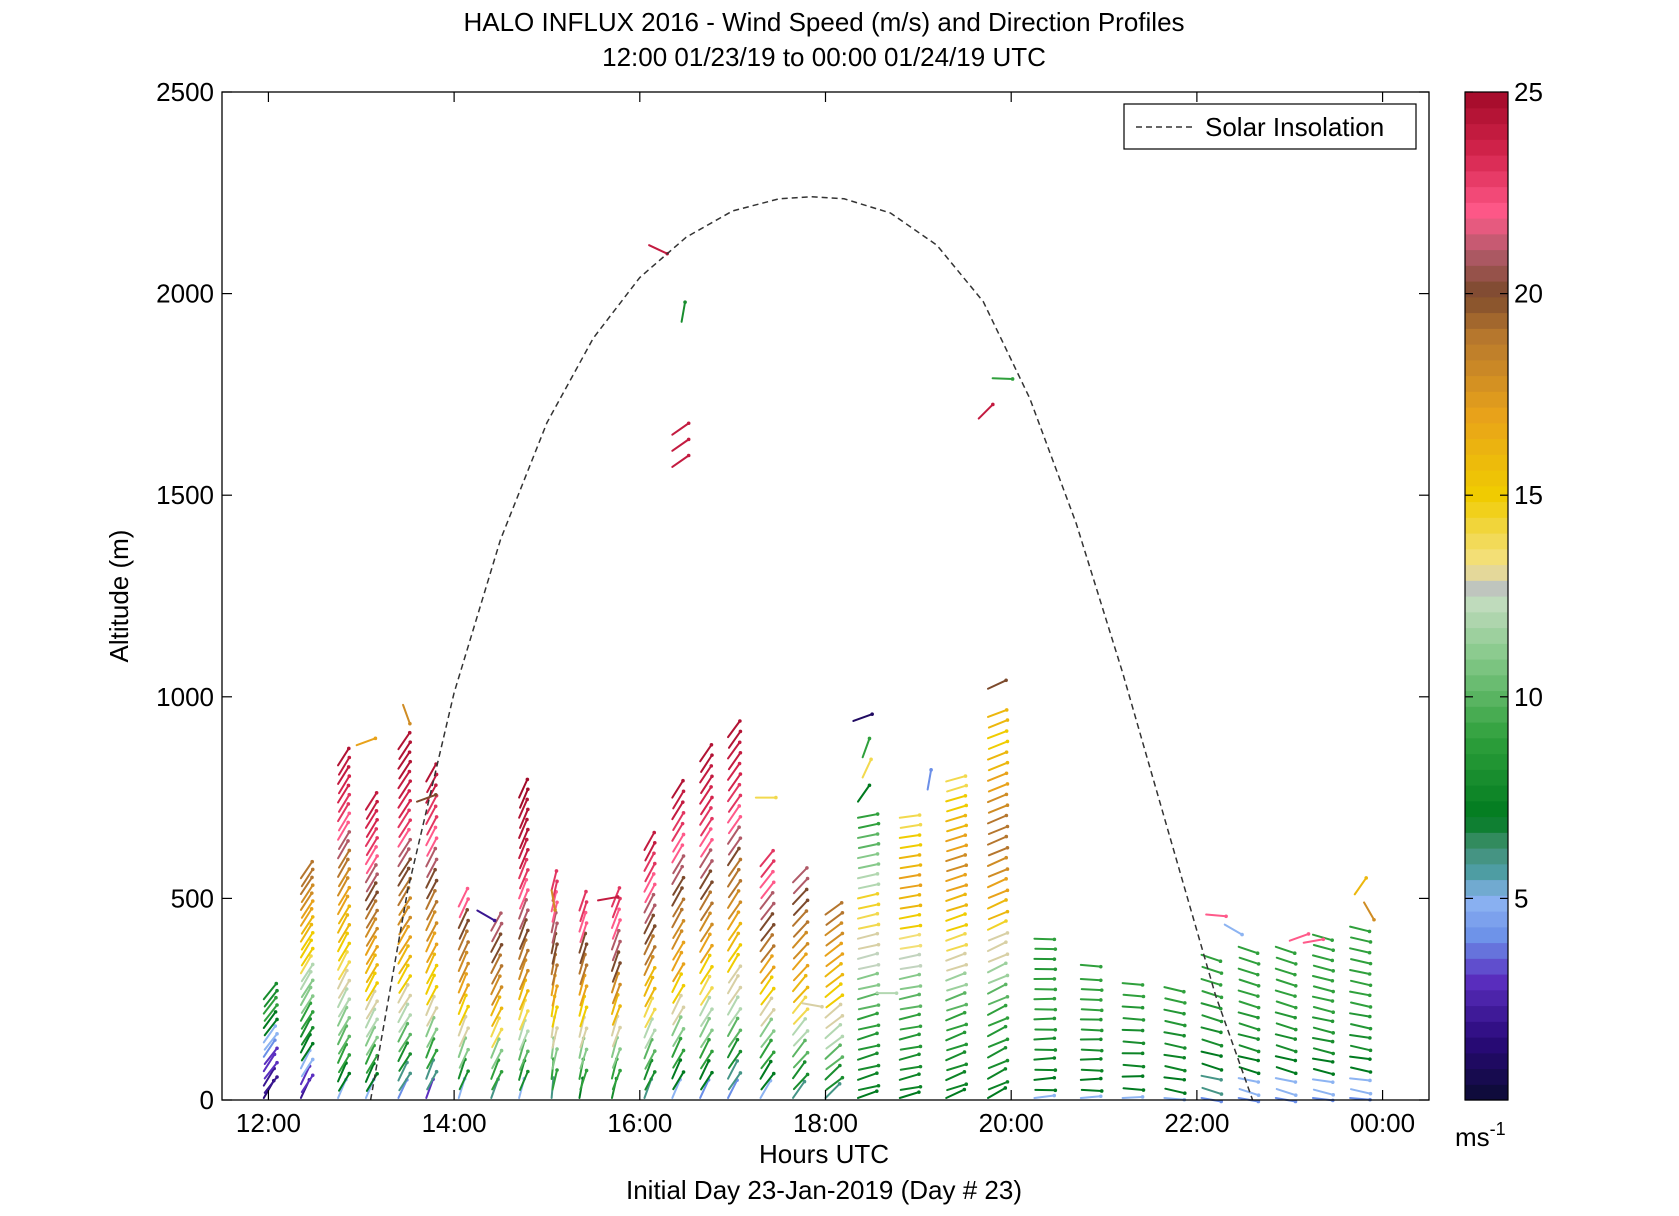 The width and height of the screenshot is (1679, 1216). Describe the element at coordinates (1528, 697) in the screenshot. I see `colorbar-tick-label: 10` at that location.